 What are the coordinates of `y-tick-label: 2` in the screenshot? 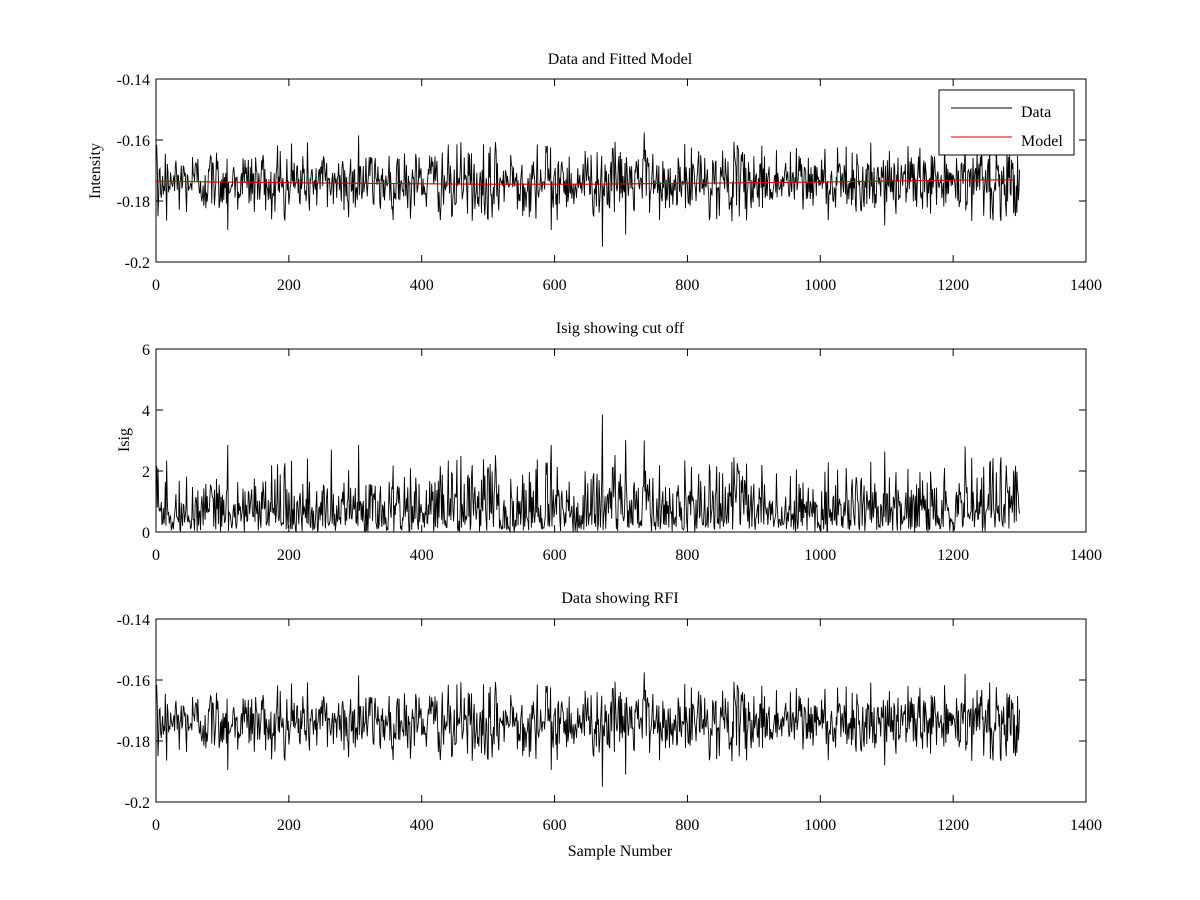 It's located at (146, 472).